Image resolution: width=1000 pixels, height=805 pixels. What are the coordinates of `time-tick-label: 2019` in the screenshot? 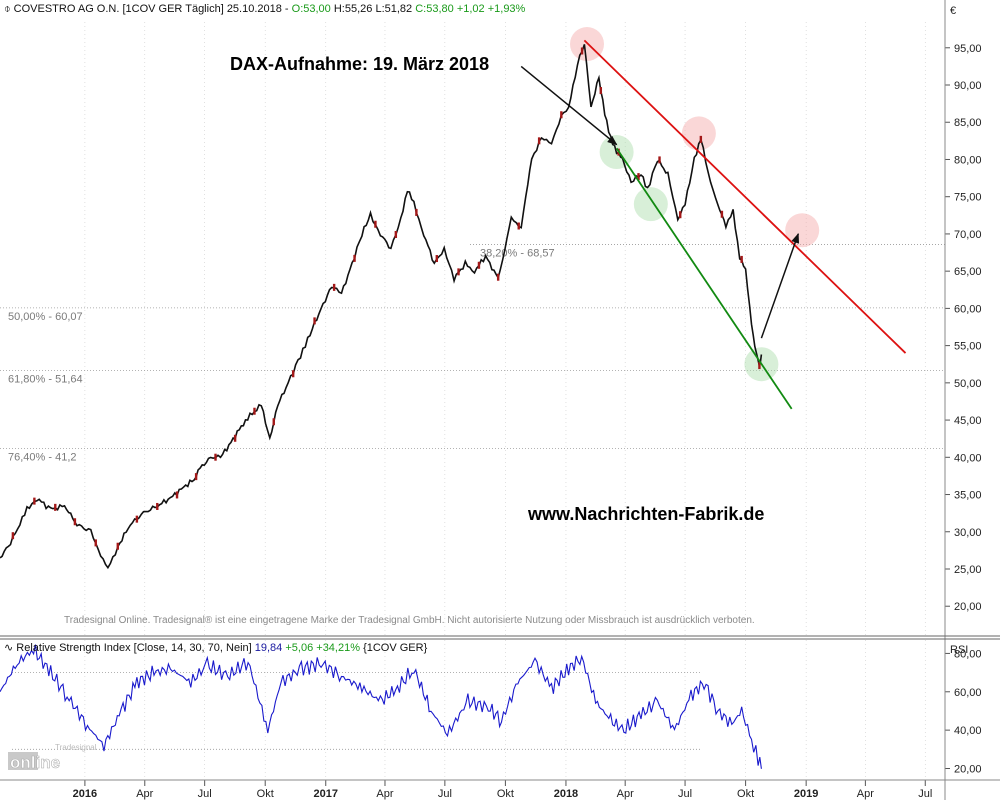 It's located at (806, 794).